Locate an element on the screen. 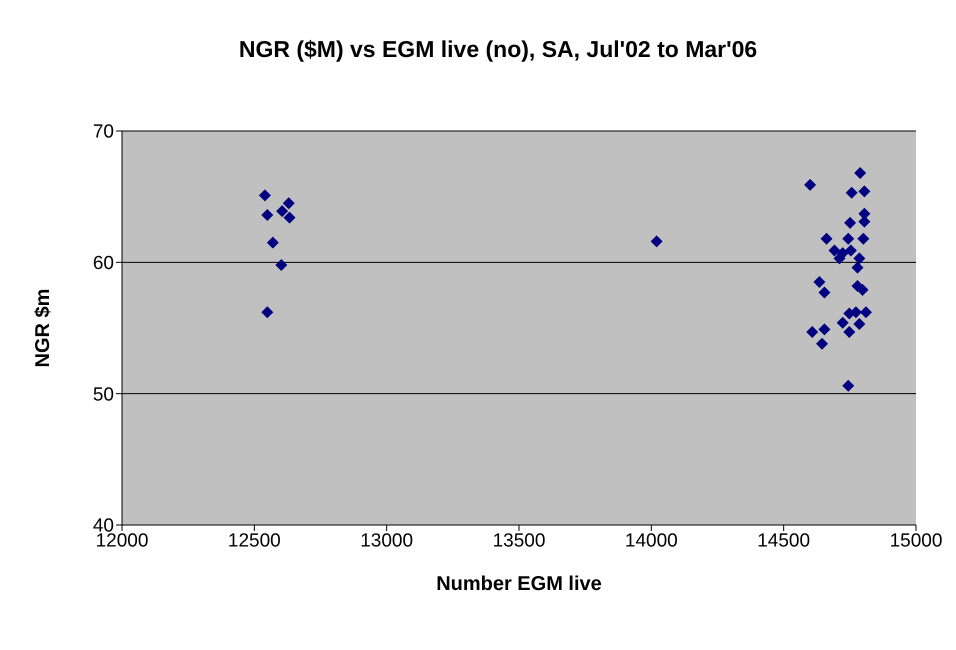 This screenshot has height=650, width=956. x-tick-label: 13000 is located at coordinates (387, 541).